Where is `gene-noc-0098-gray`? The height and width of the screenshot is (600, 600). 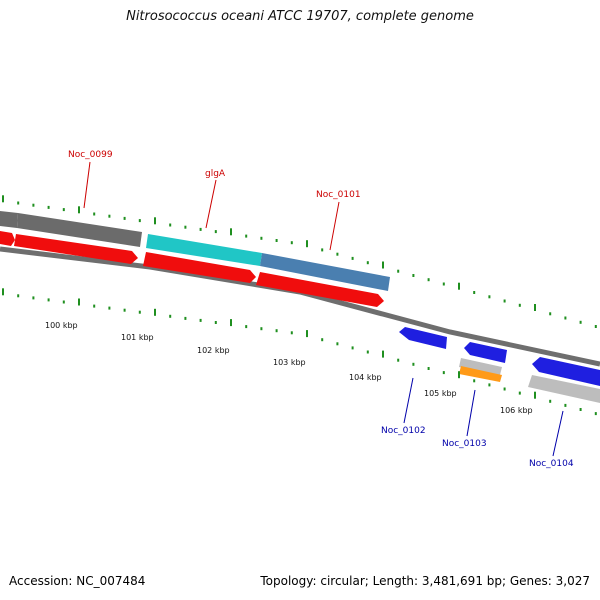 gene-noc-0098-gray is located at coordinates (9, 219).